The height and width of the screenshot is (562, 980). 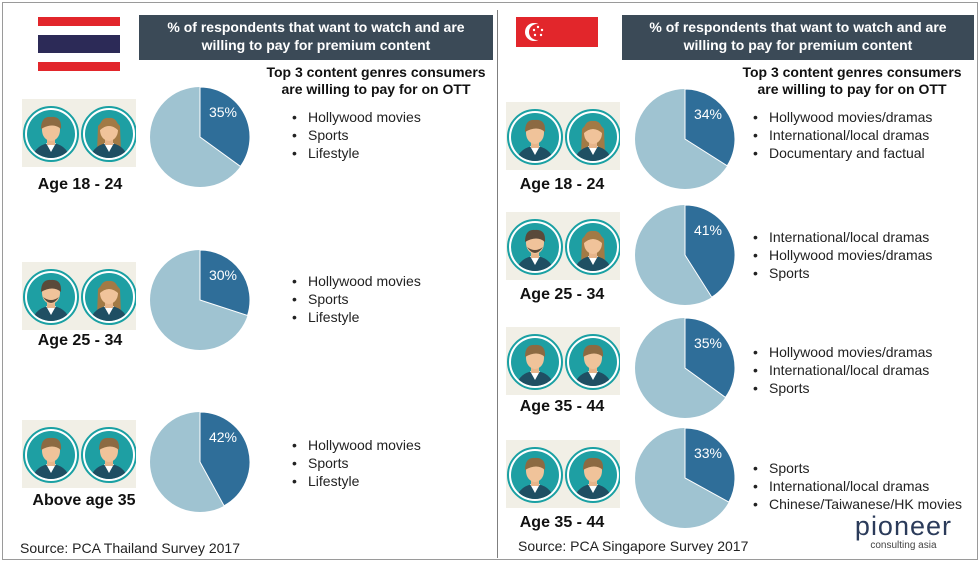 What do you see at coordinates (223, 437) in the screenshot?
I see `pie-percent-label: 42%` at bounding box center [223, 437].